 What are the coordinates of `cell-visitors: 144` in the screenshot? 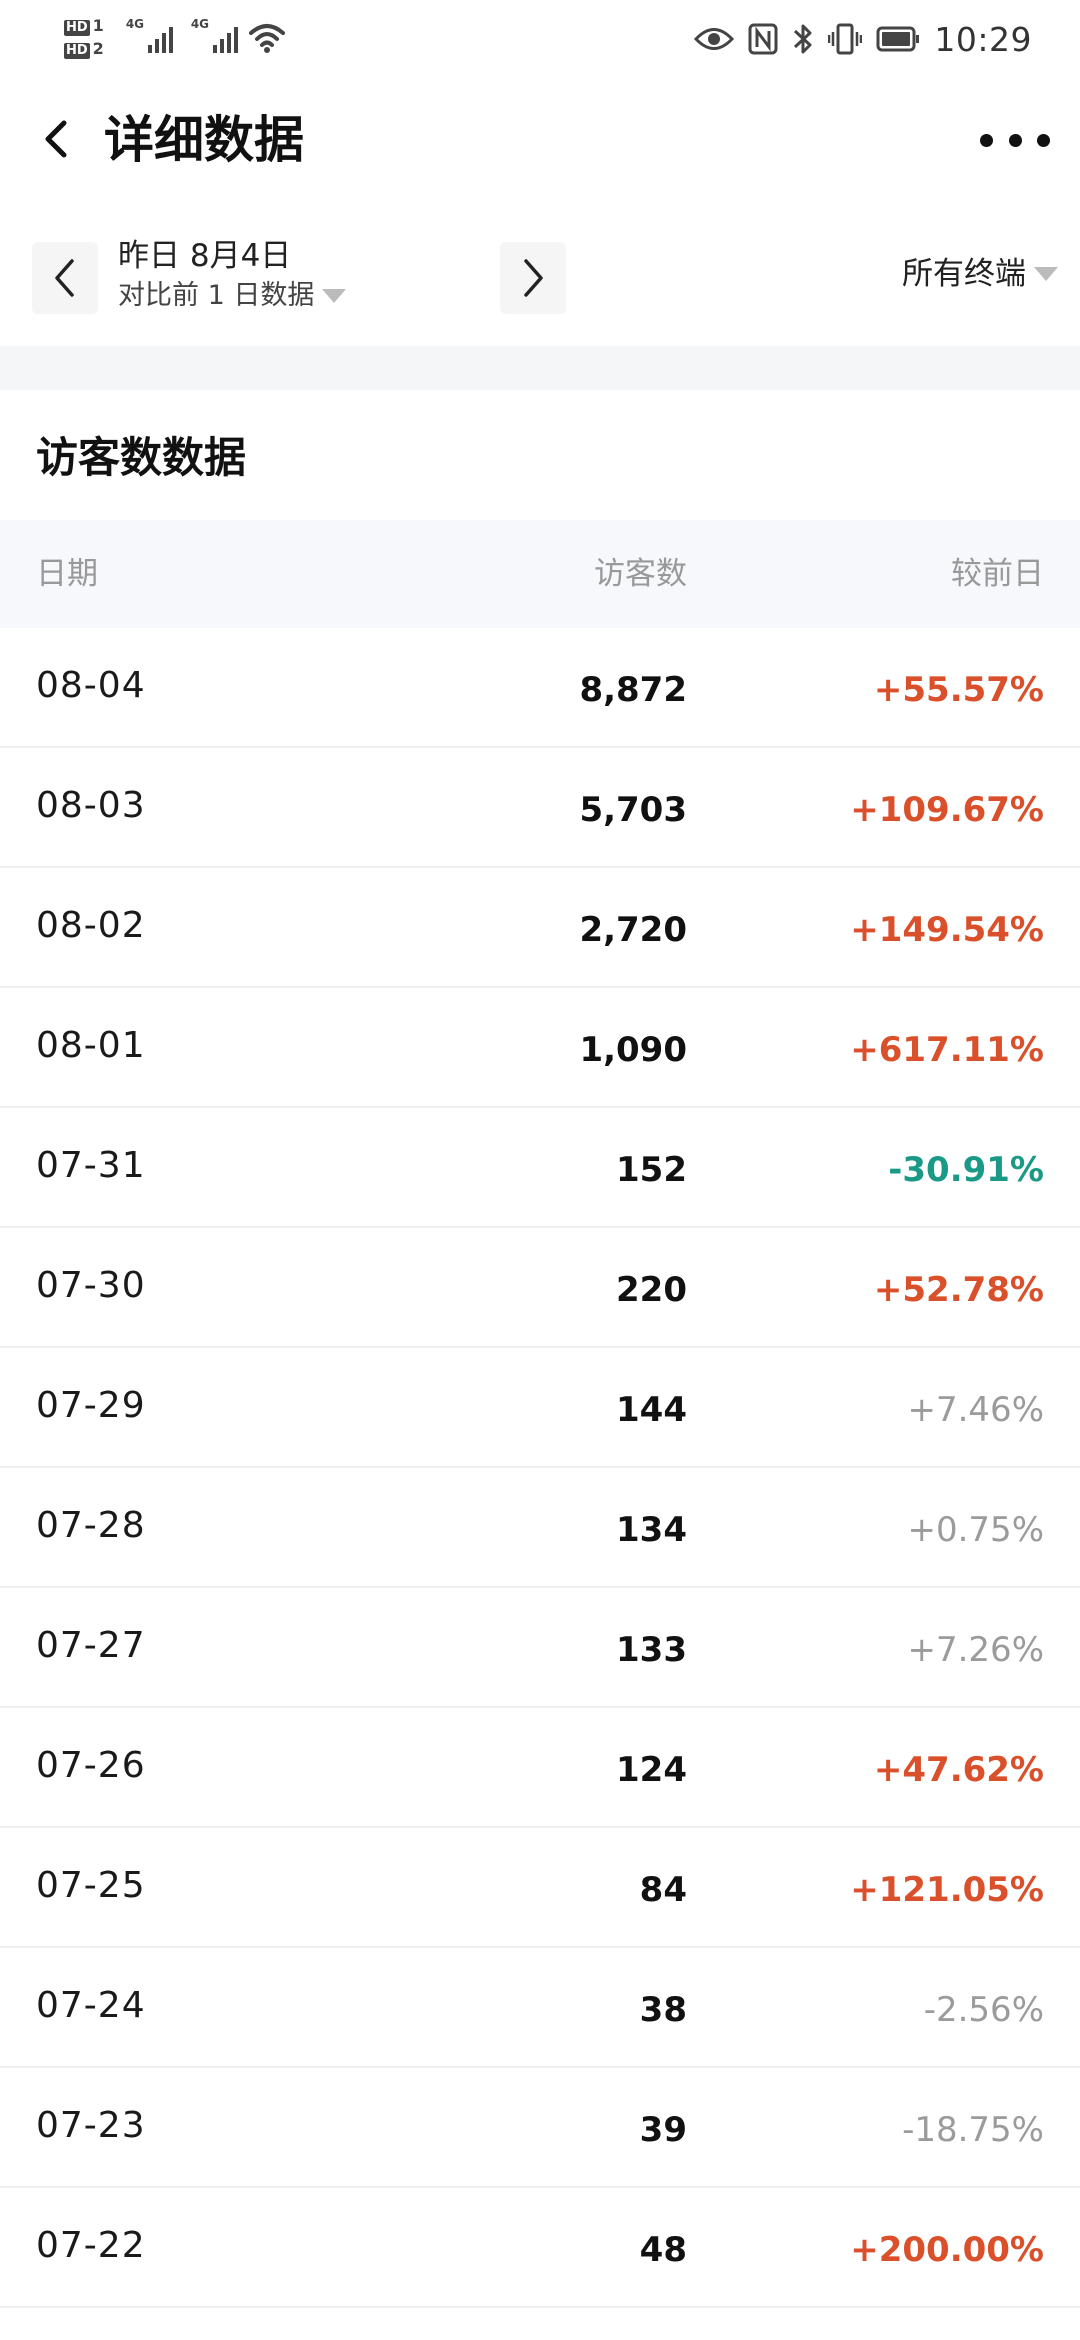 It's located at (651, 1410).